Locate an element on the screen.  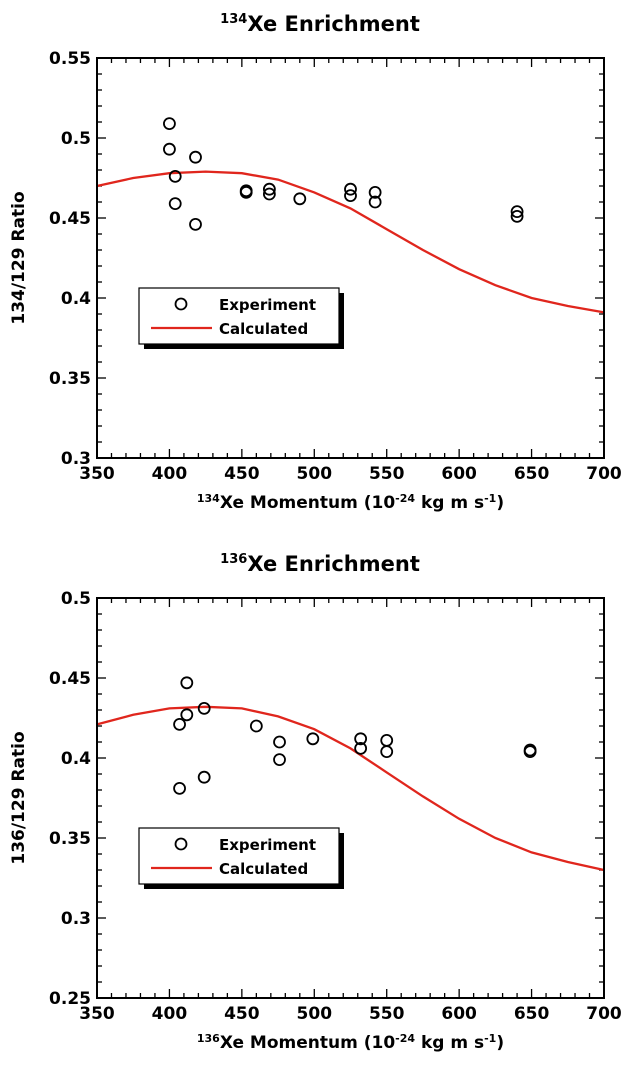
x-axis-label: 136Xe Momentum (10-24 kg m s-1) is located at coordinates (350, 1042).